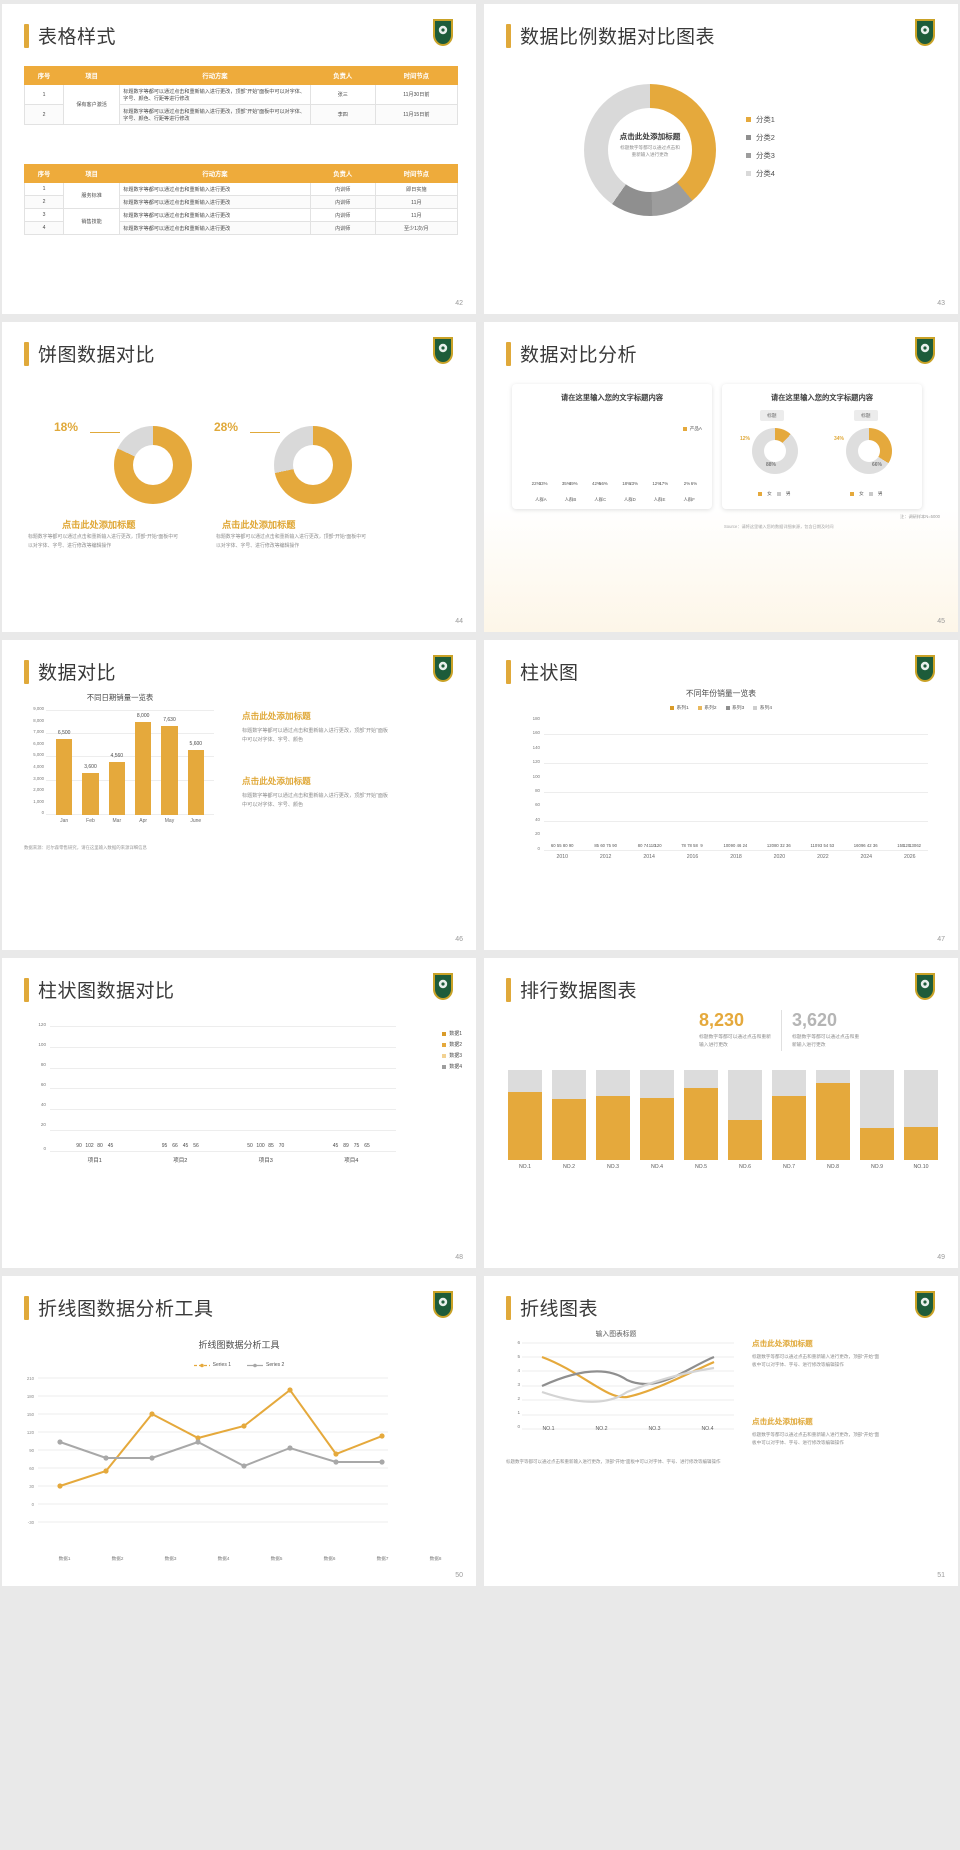  What do you see at coordinates (342, 202) in the screenshot?
I see `cell-owner: 内训师` at bounding box center [342, 202].